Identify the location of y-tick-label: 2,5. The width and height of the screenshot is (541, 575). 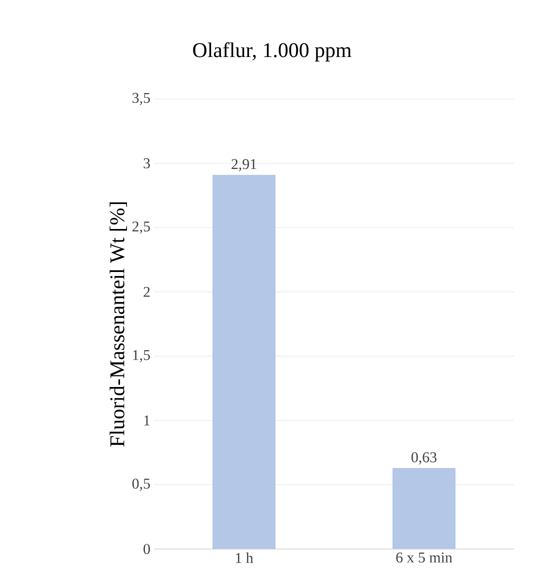
(141, 227).